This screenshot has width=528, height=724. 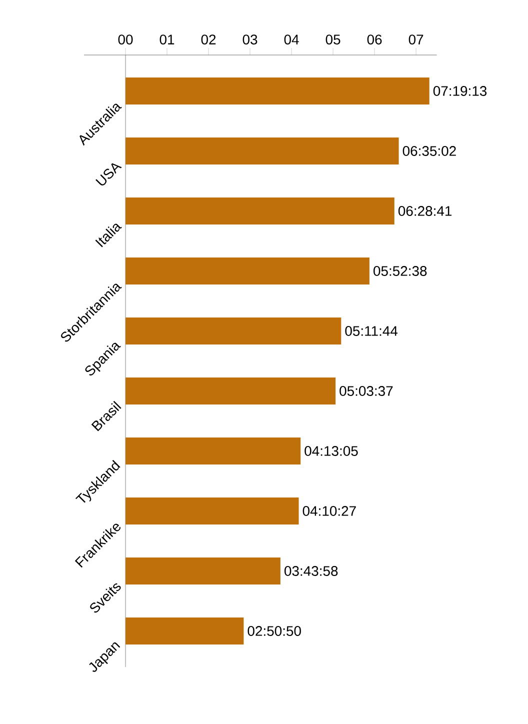 I want to click on x-tick-label: 05, so click(x=333, y=39).